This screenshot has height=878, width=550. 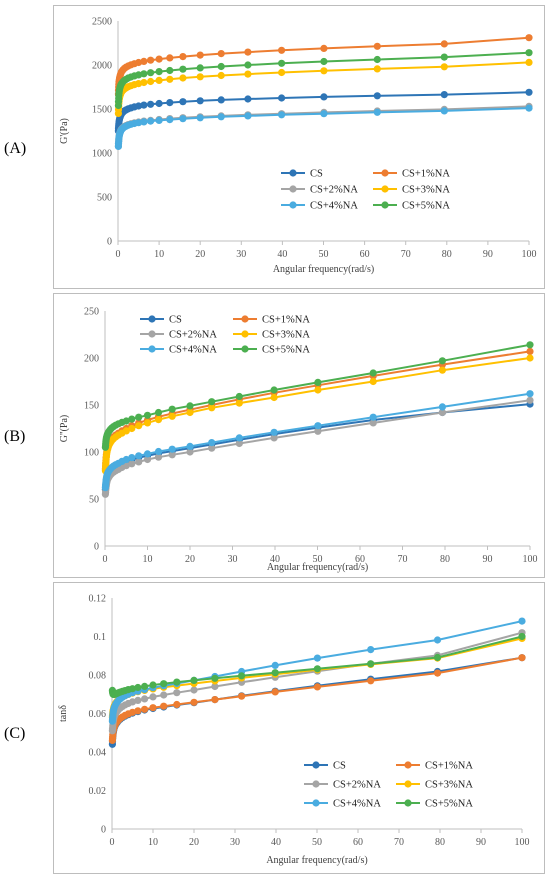 What do you see at coordinates (241, 254) in the screenshot?
I see `x-tick-label: 30` at bounding box center [241, 254].